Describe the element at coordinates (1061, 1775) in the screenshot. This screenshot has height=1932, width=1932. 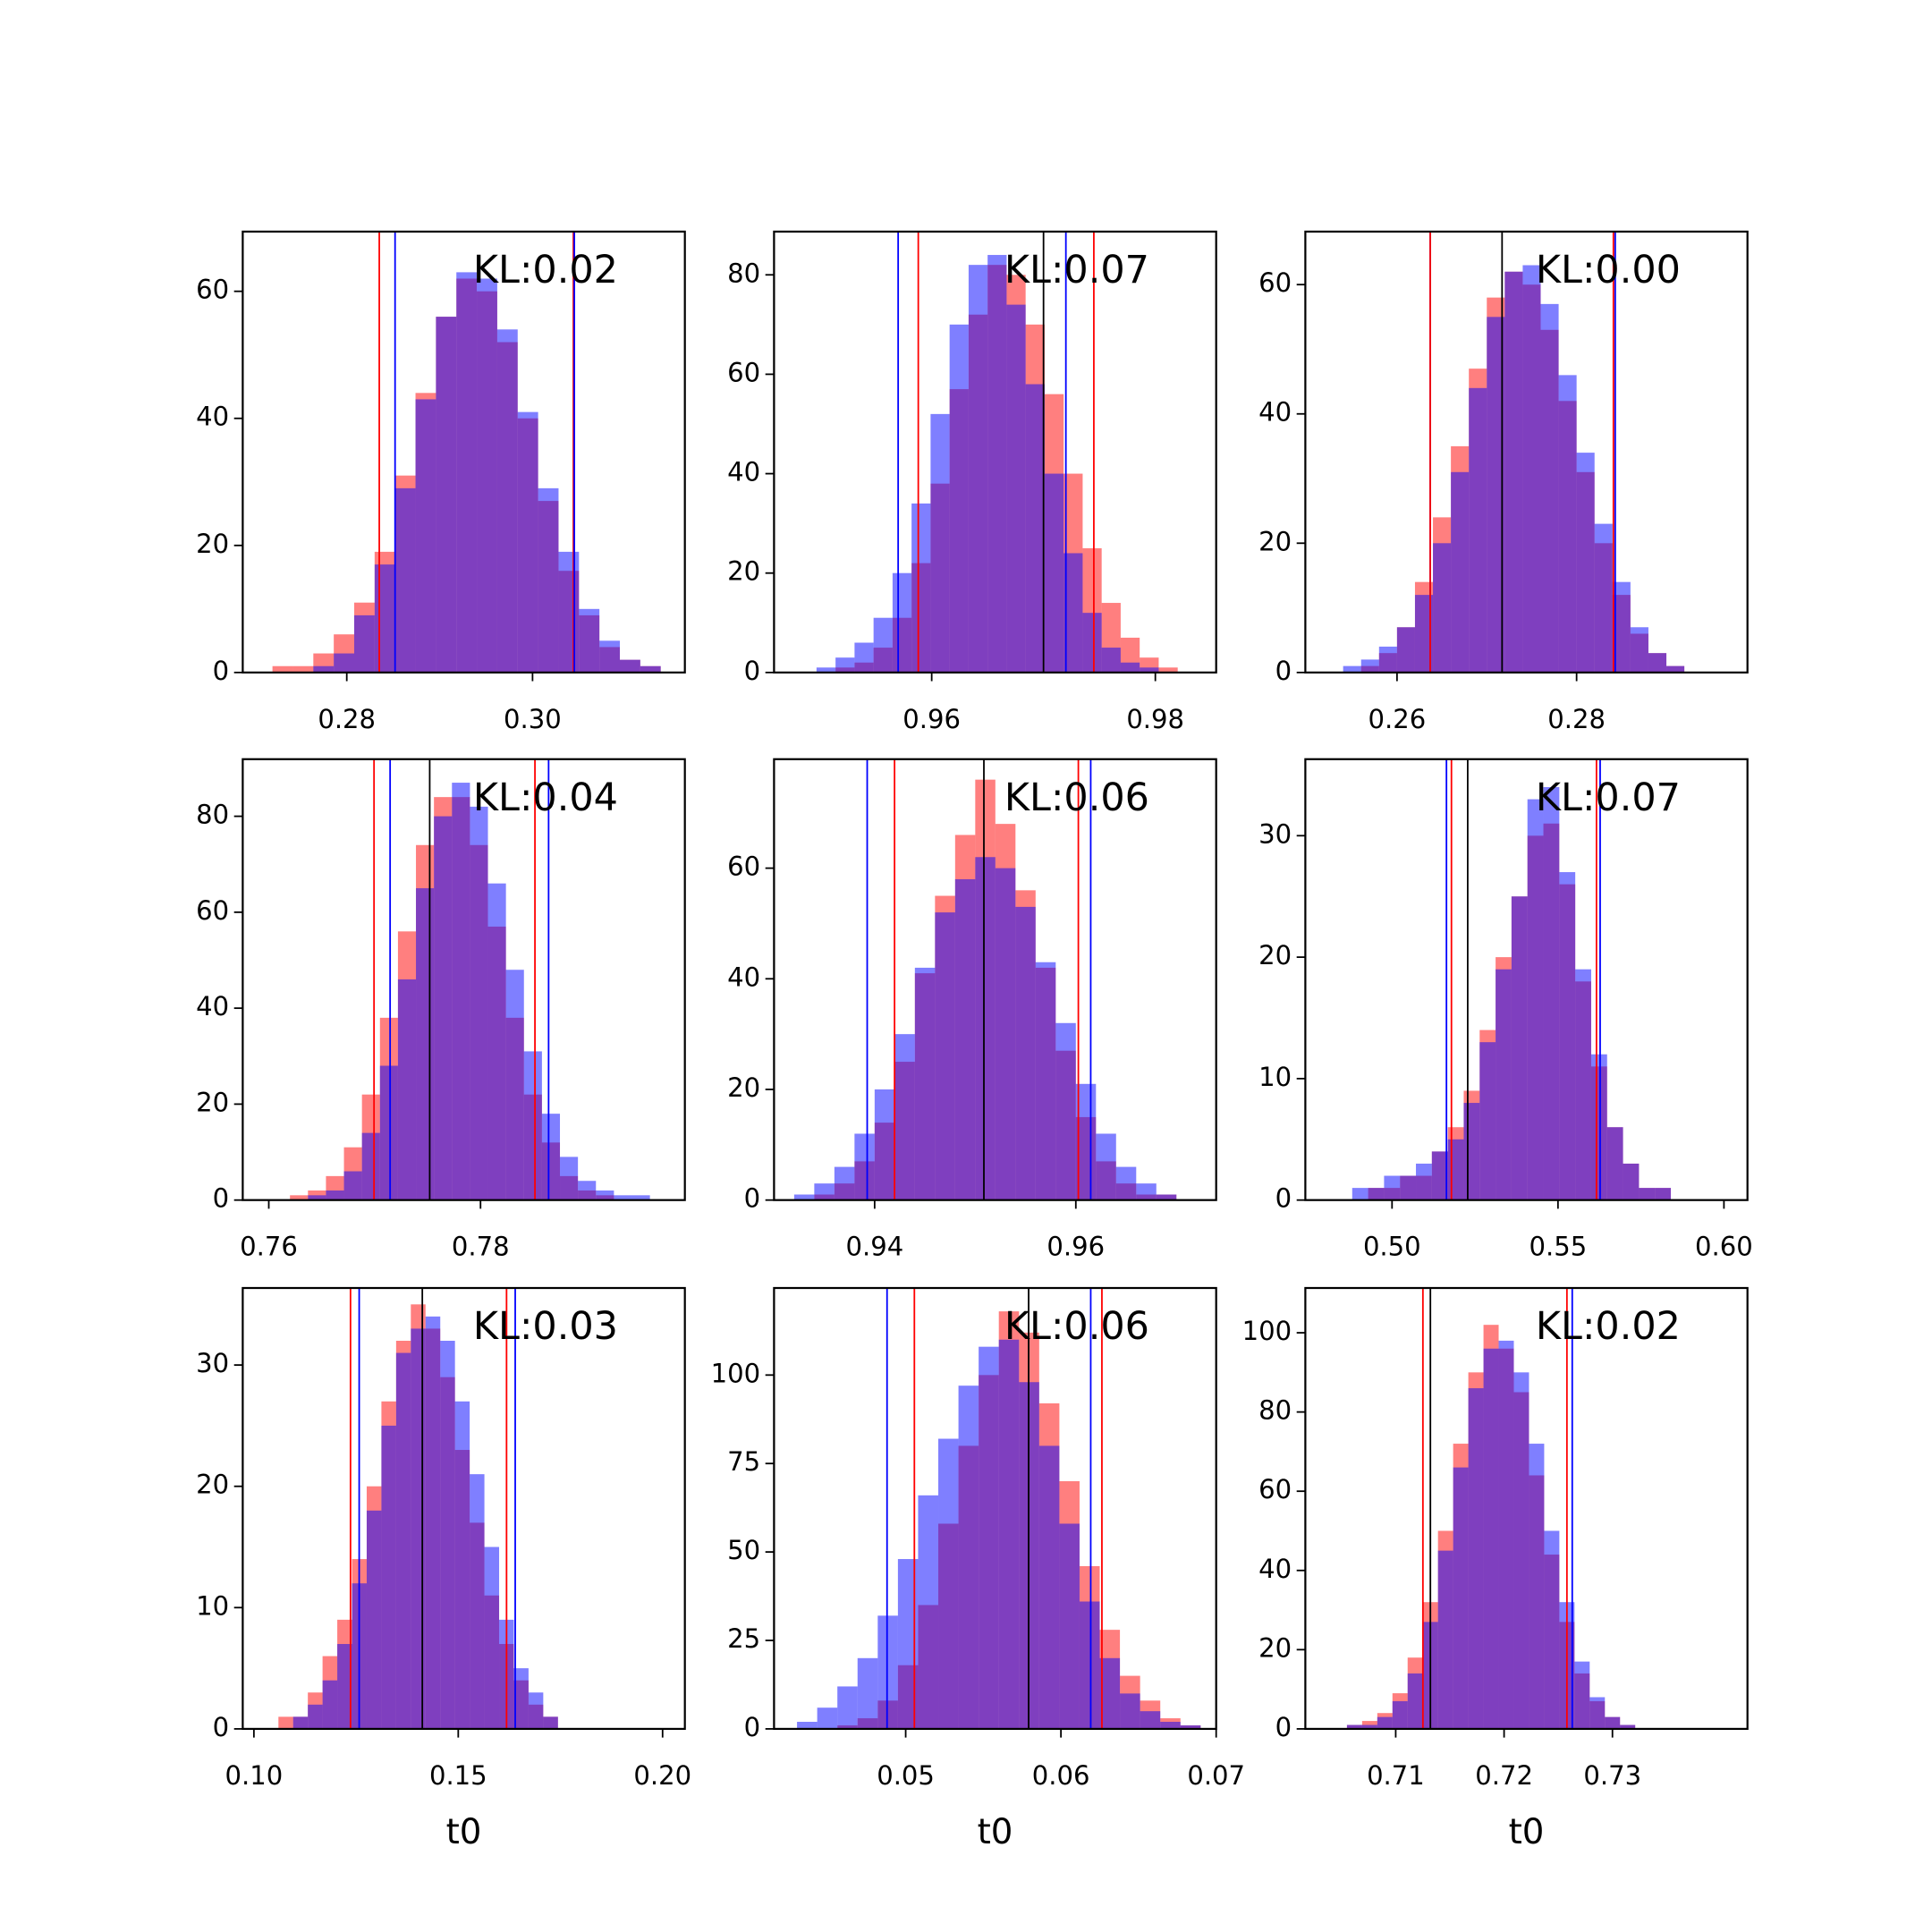
I see `x-tick-label: 0.06` at that location.